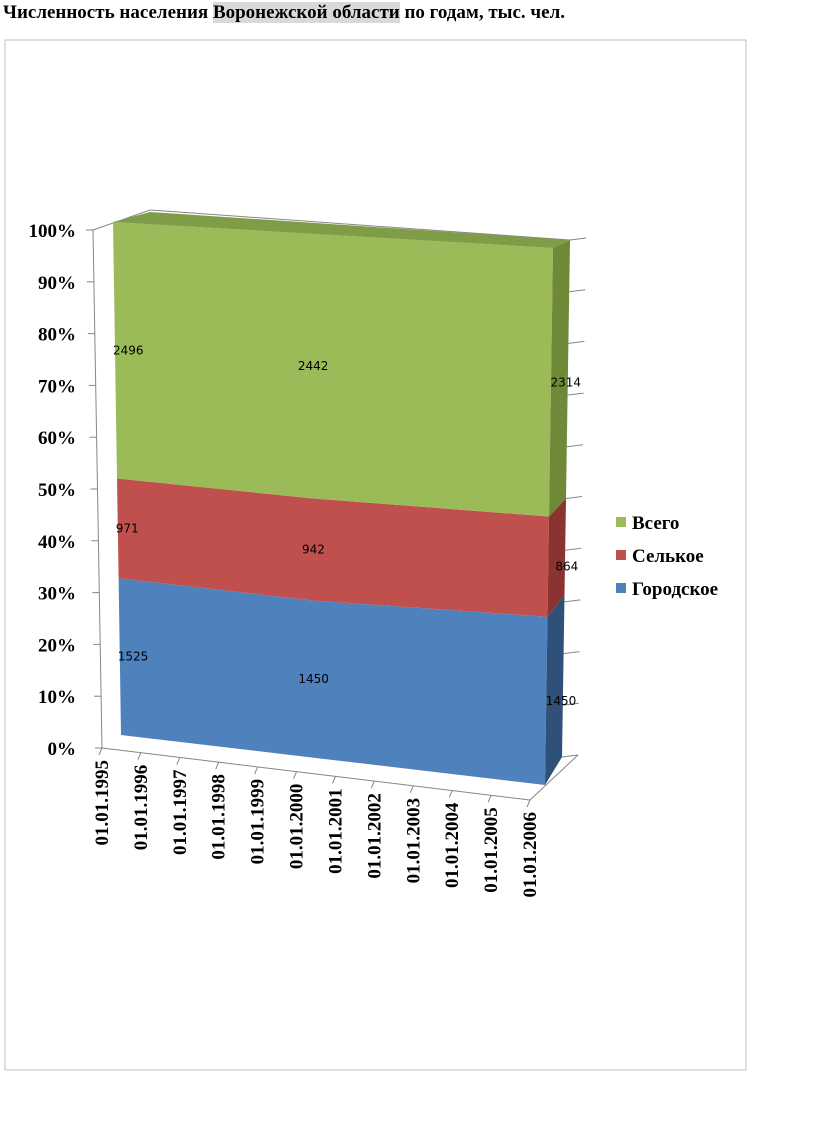  Describe the element at coordinates (57, 645) in the screenshot. I see `y-tick-label: 20%` at that location.